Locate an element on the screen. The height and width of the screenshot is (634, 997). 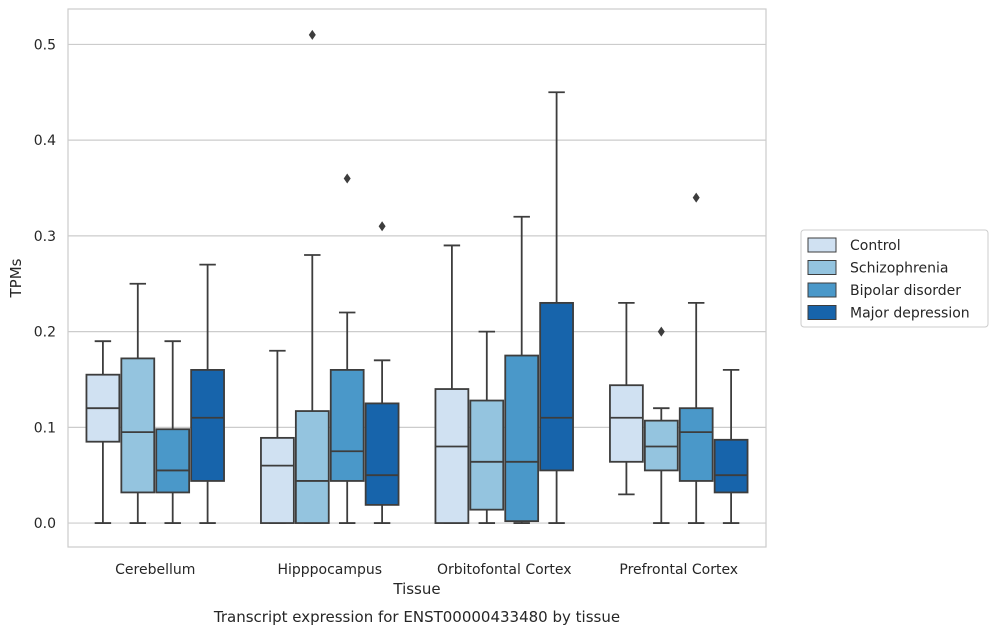
y-tick-label: 0.4 is located at coordinates (45, 141).